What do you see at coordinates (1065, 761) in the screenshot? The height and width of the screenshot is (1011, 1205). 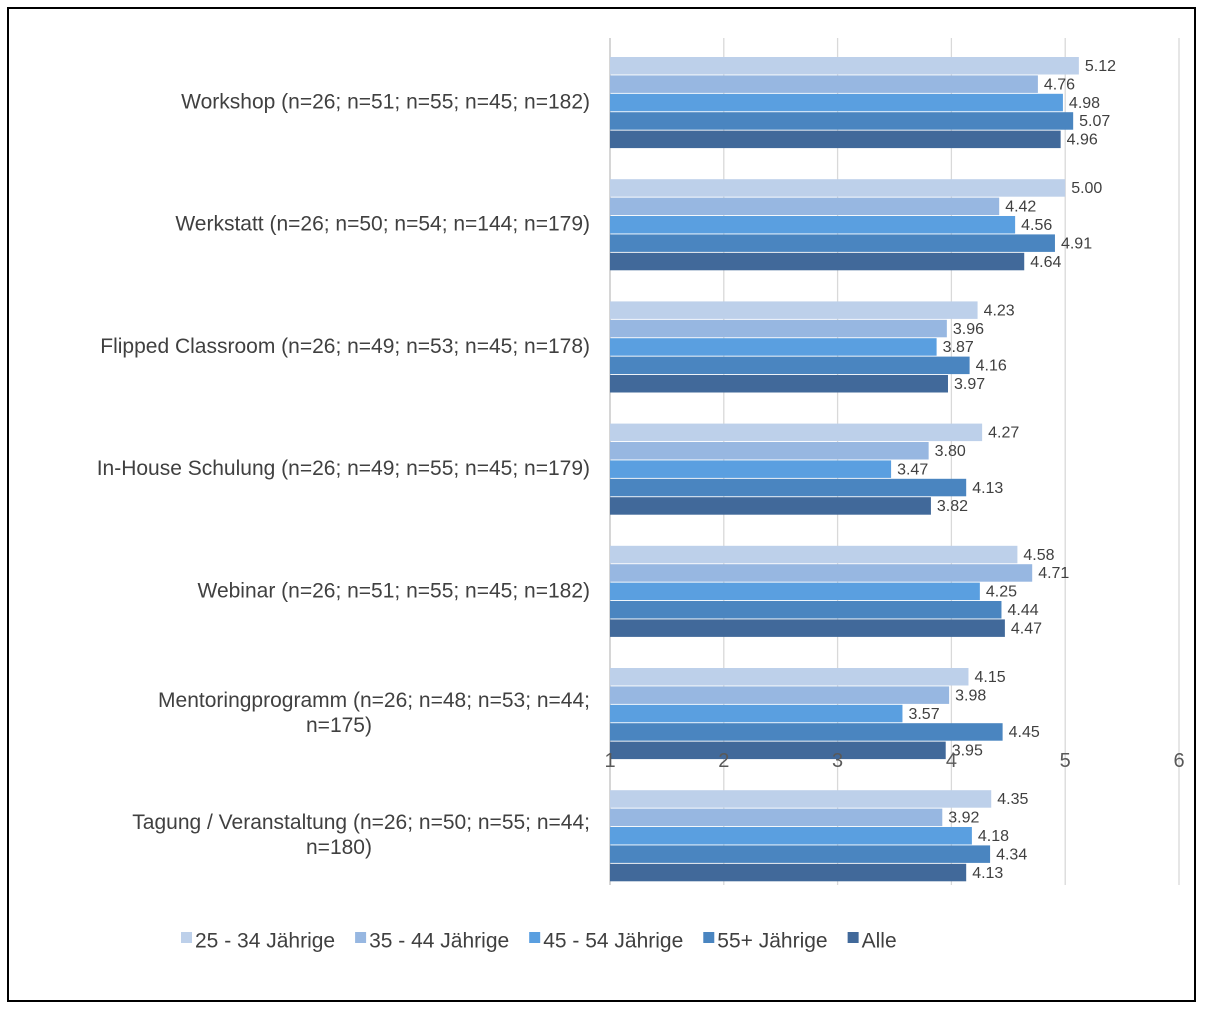 I see `x-tick-label: 5` at bounding box center [1065, 761].